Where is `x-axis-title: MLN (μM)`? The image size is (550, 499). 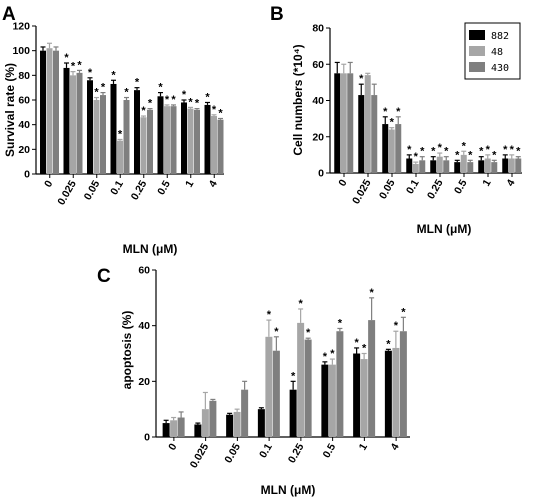
x-axis-title: MLN (μM) is located at coordinates (444, 229).